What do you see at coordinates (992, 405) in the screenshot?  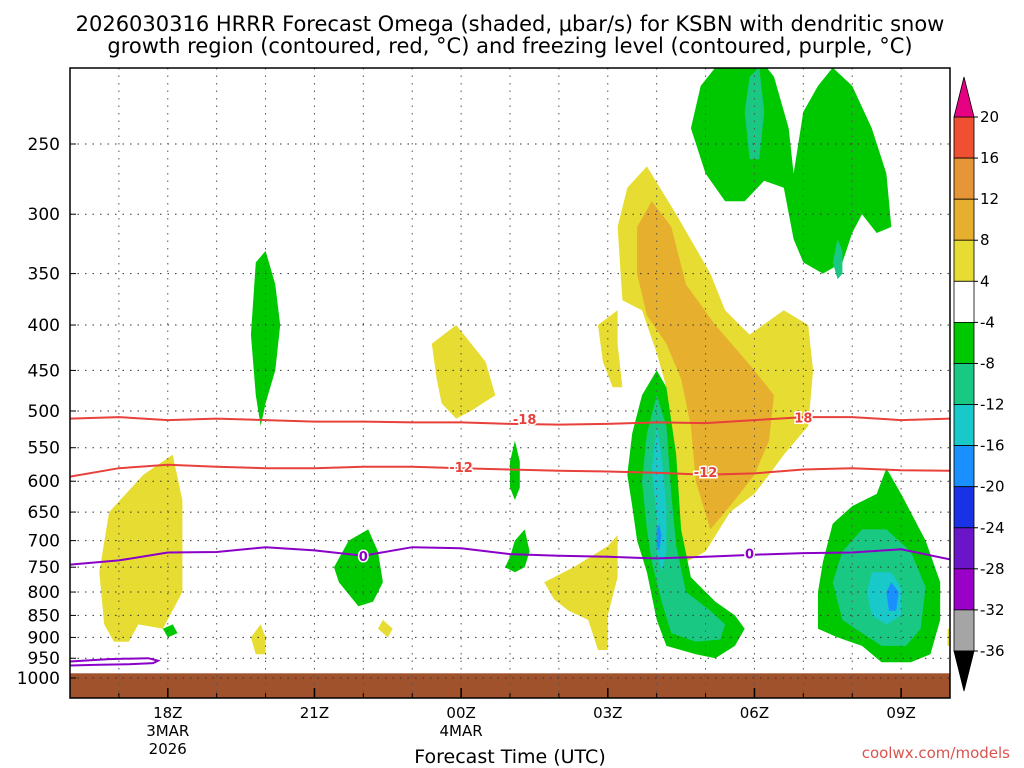 I see `colorbar-label--12: -12` at bounding box center [992, 405].